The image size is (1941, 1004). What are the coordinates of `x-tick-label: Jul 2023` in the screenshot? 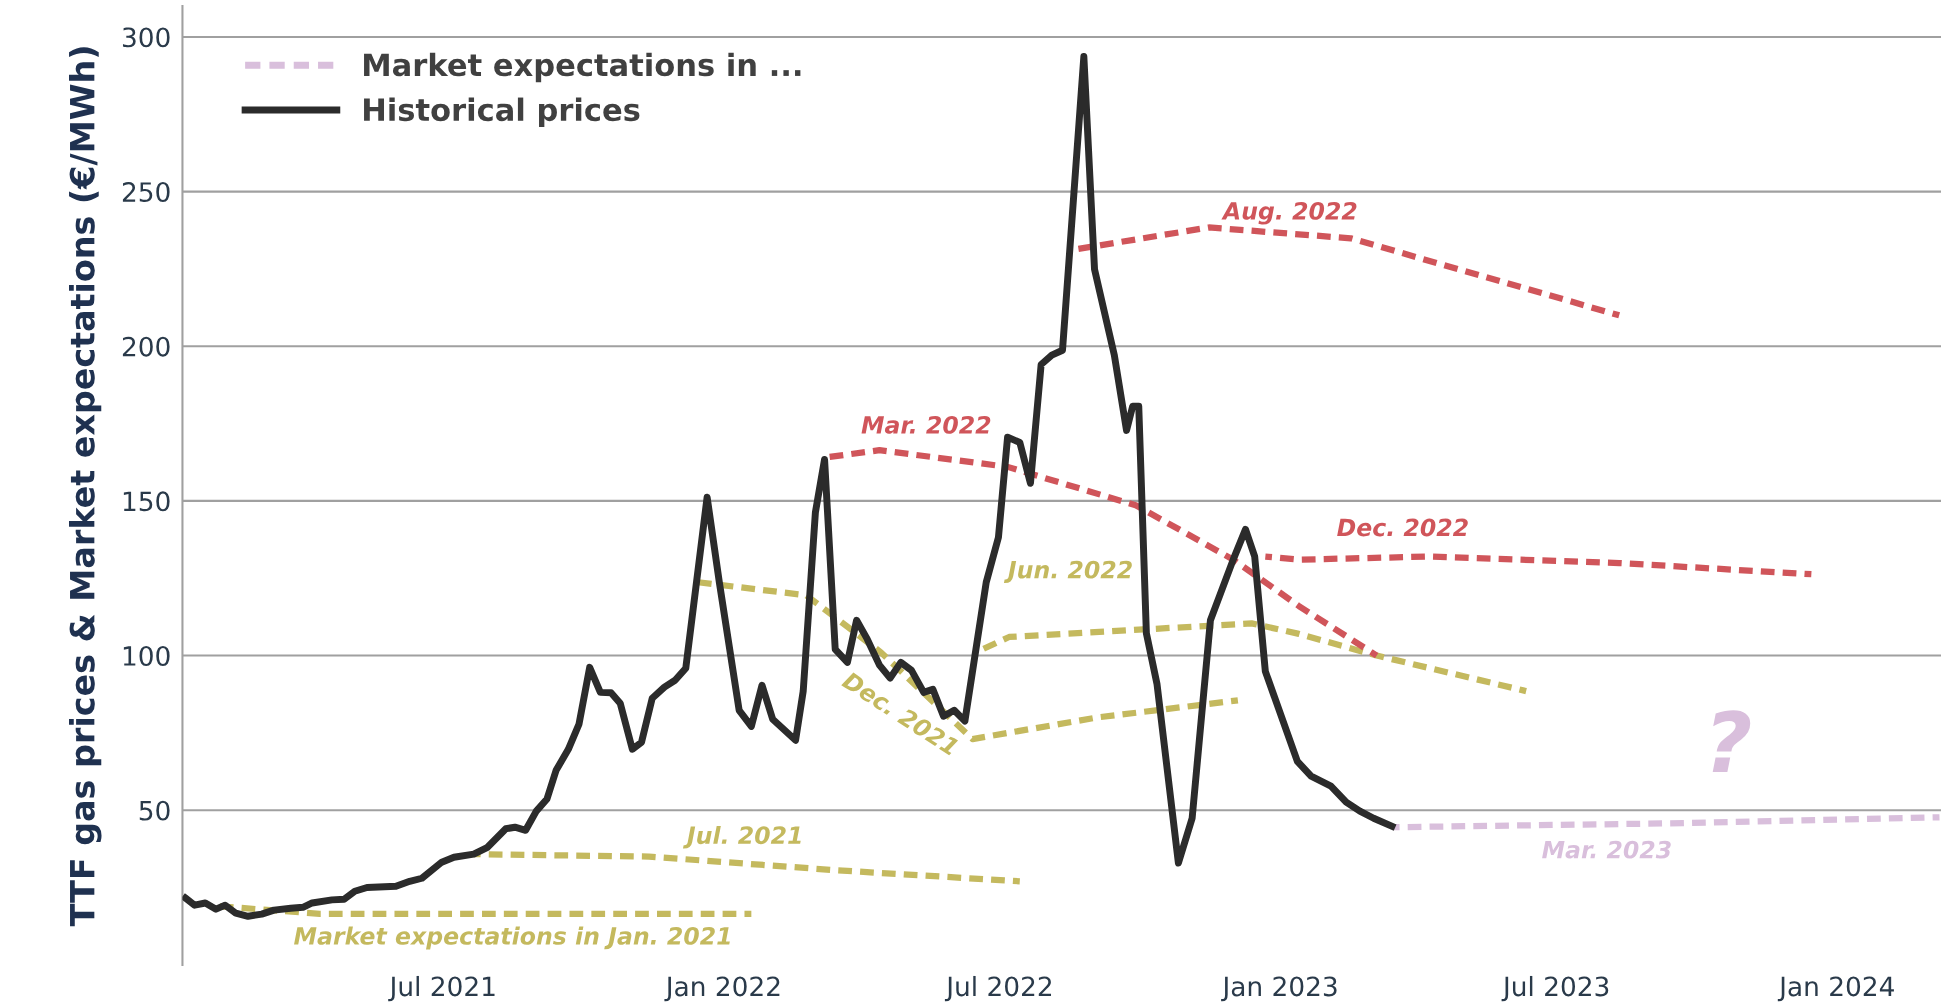 It's located at (1555, 988).